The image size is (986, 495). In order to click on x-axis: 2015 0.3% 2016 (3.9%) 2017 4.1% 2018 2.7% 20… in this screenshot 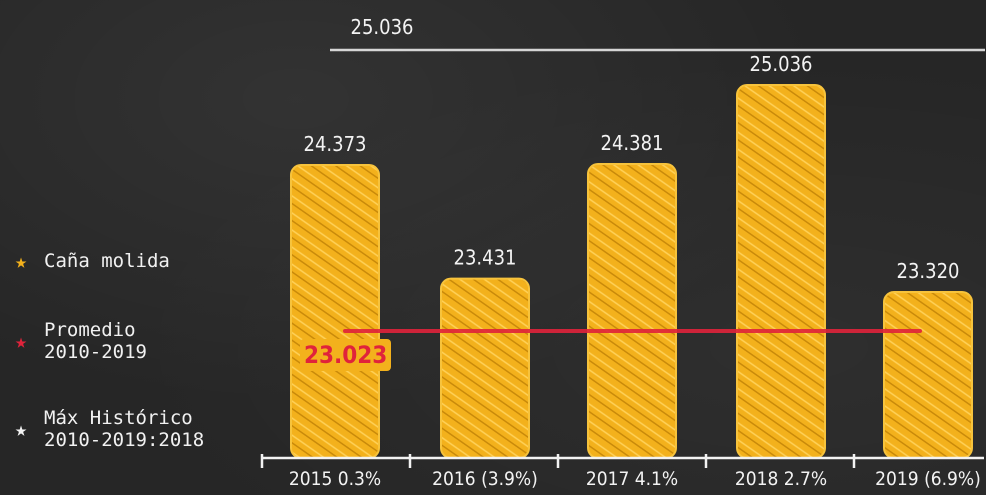, I will do `click(622, 472)`.